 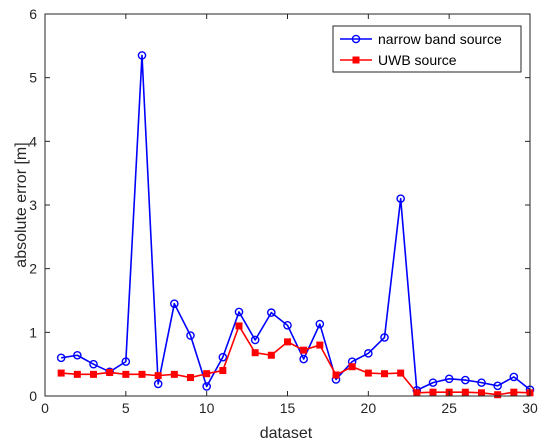 I want to click on x-tick-label: 15, so click(x=288, y=408).